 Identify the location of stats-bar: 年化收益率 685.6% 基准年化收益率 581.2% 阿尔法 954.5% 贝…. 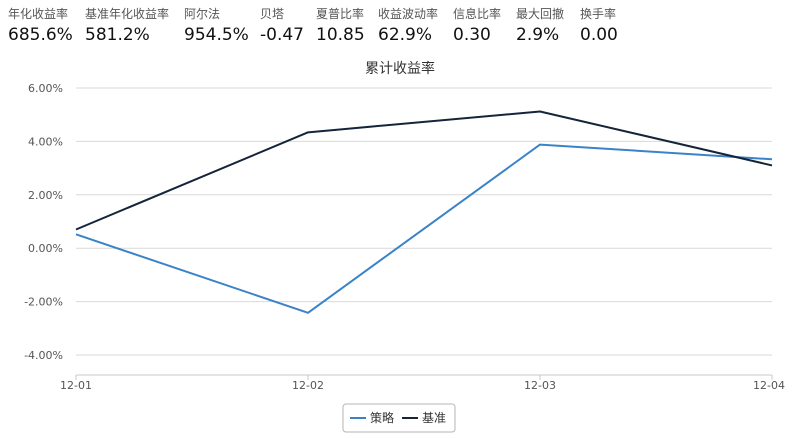
(401, 25).